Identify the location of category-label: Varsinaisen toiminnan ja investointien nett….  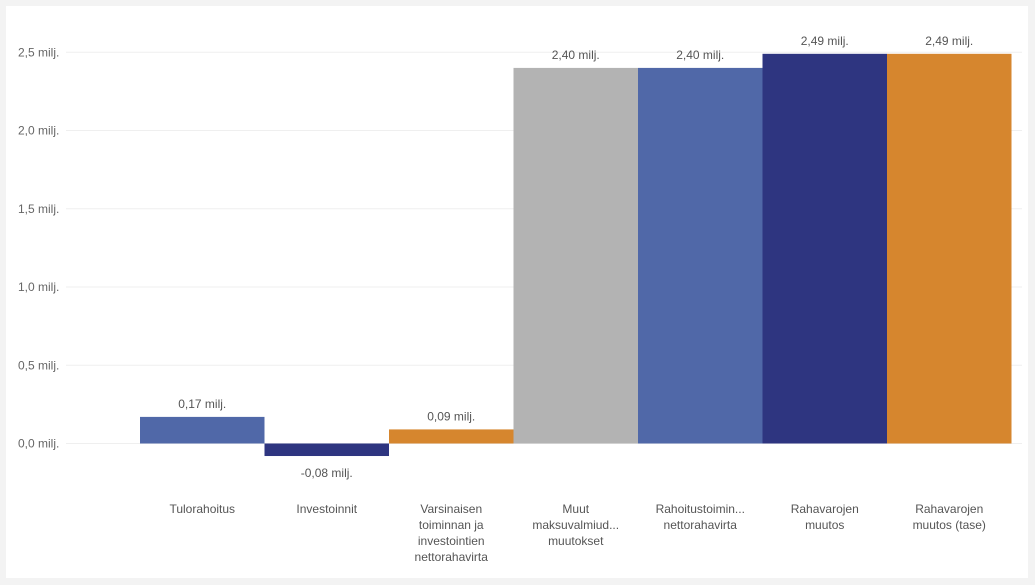
(452, 533).